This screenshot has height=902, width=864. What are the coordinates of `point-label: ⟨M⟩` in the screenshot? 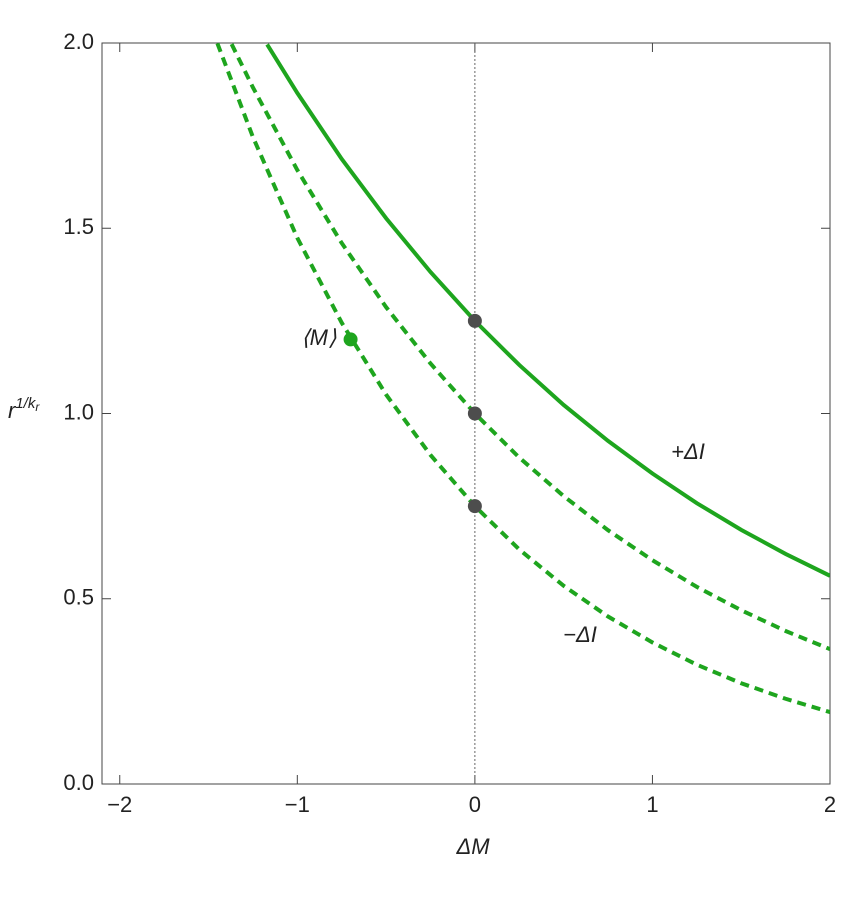 It's located at (319, 337).